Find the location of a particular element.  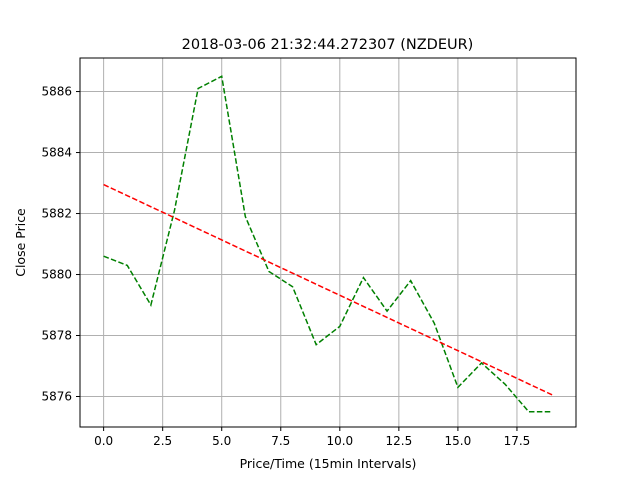

chart-title: 2018-03-06 21:32:44.272307 (NZDEUR) is located at coordinates (328, 45).